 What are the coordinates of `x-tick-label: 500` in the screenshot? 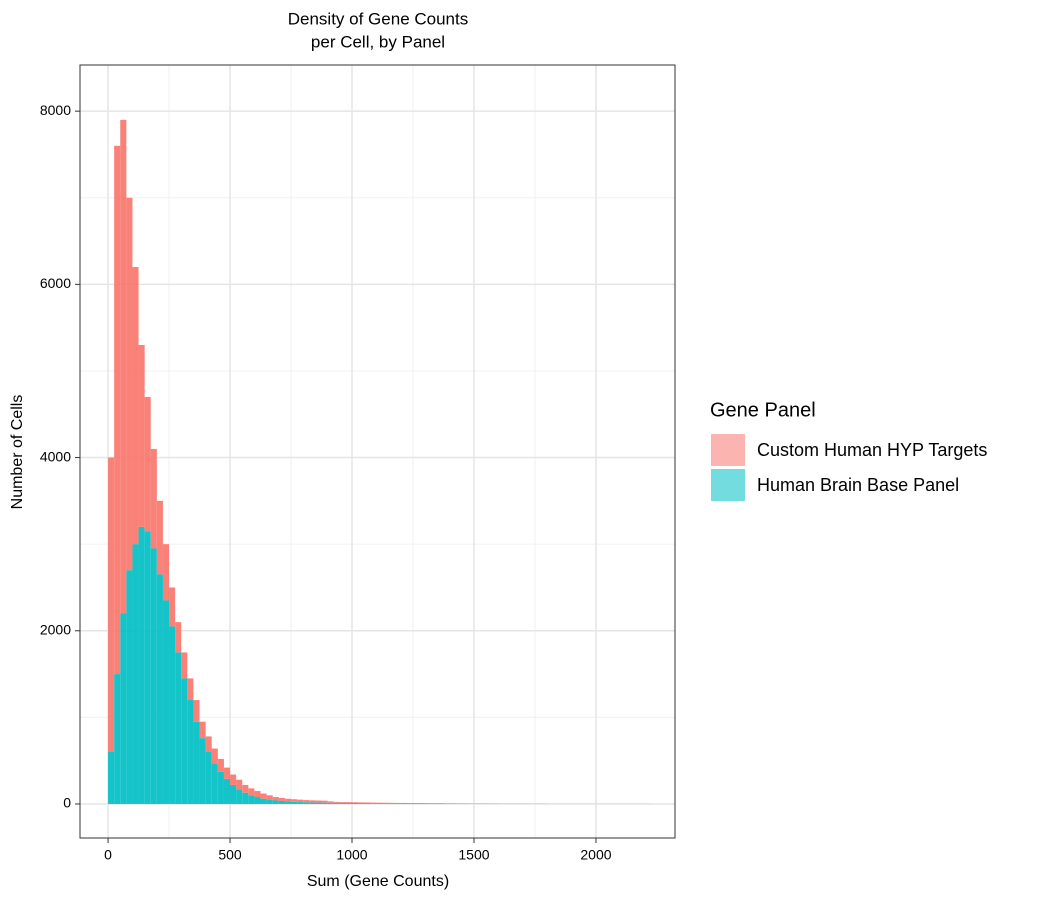 It's located at (230, 855).